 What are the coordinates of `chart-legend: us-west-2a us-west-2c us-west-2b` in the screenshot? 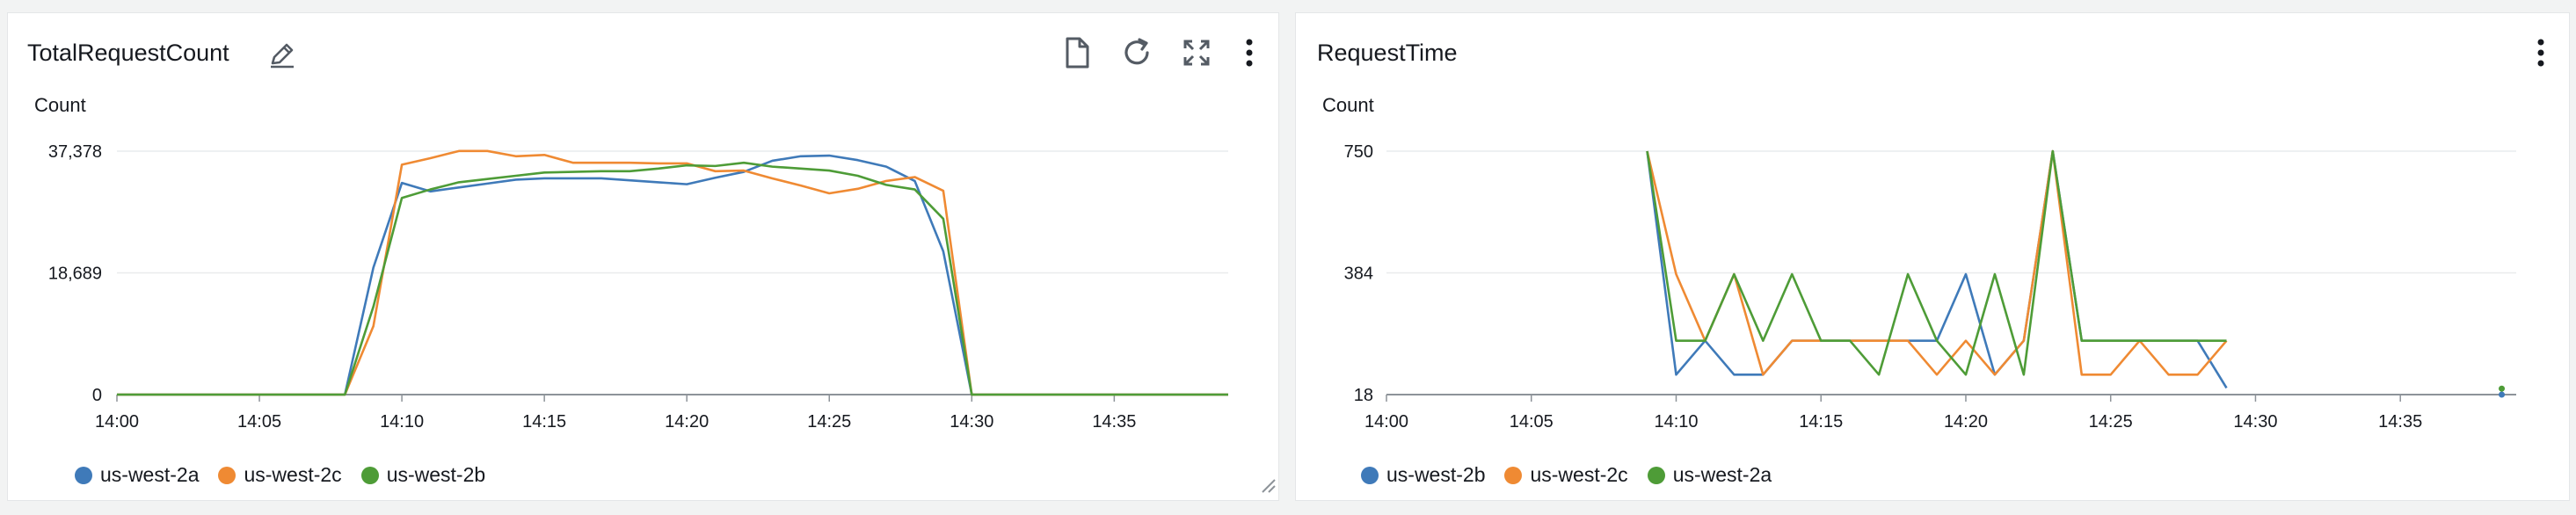 It's located at (280, 475).